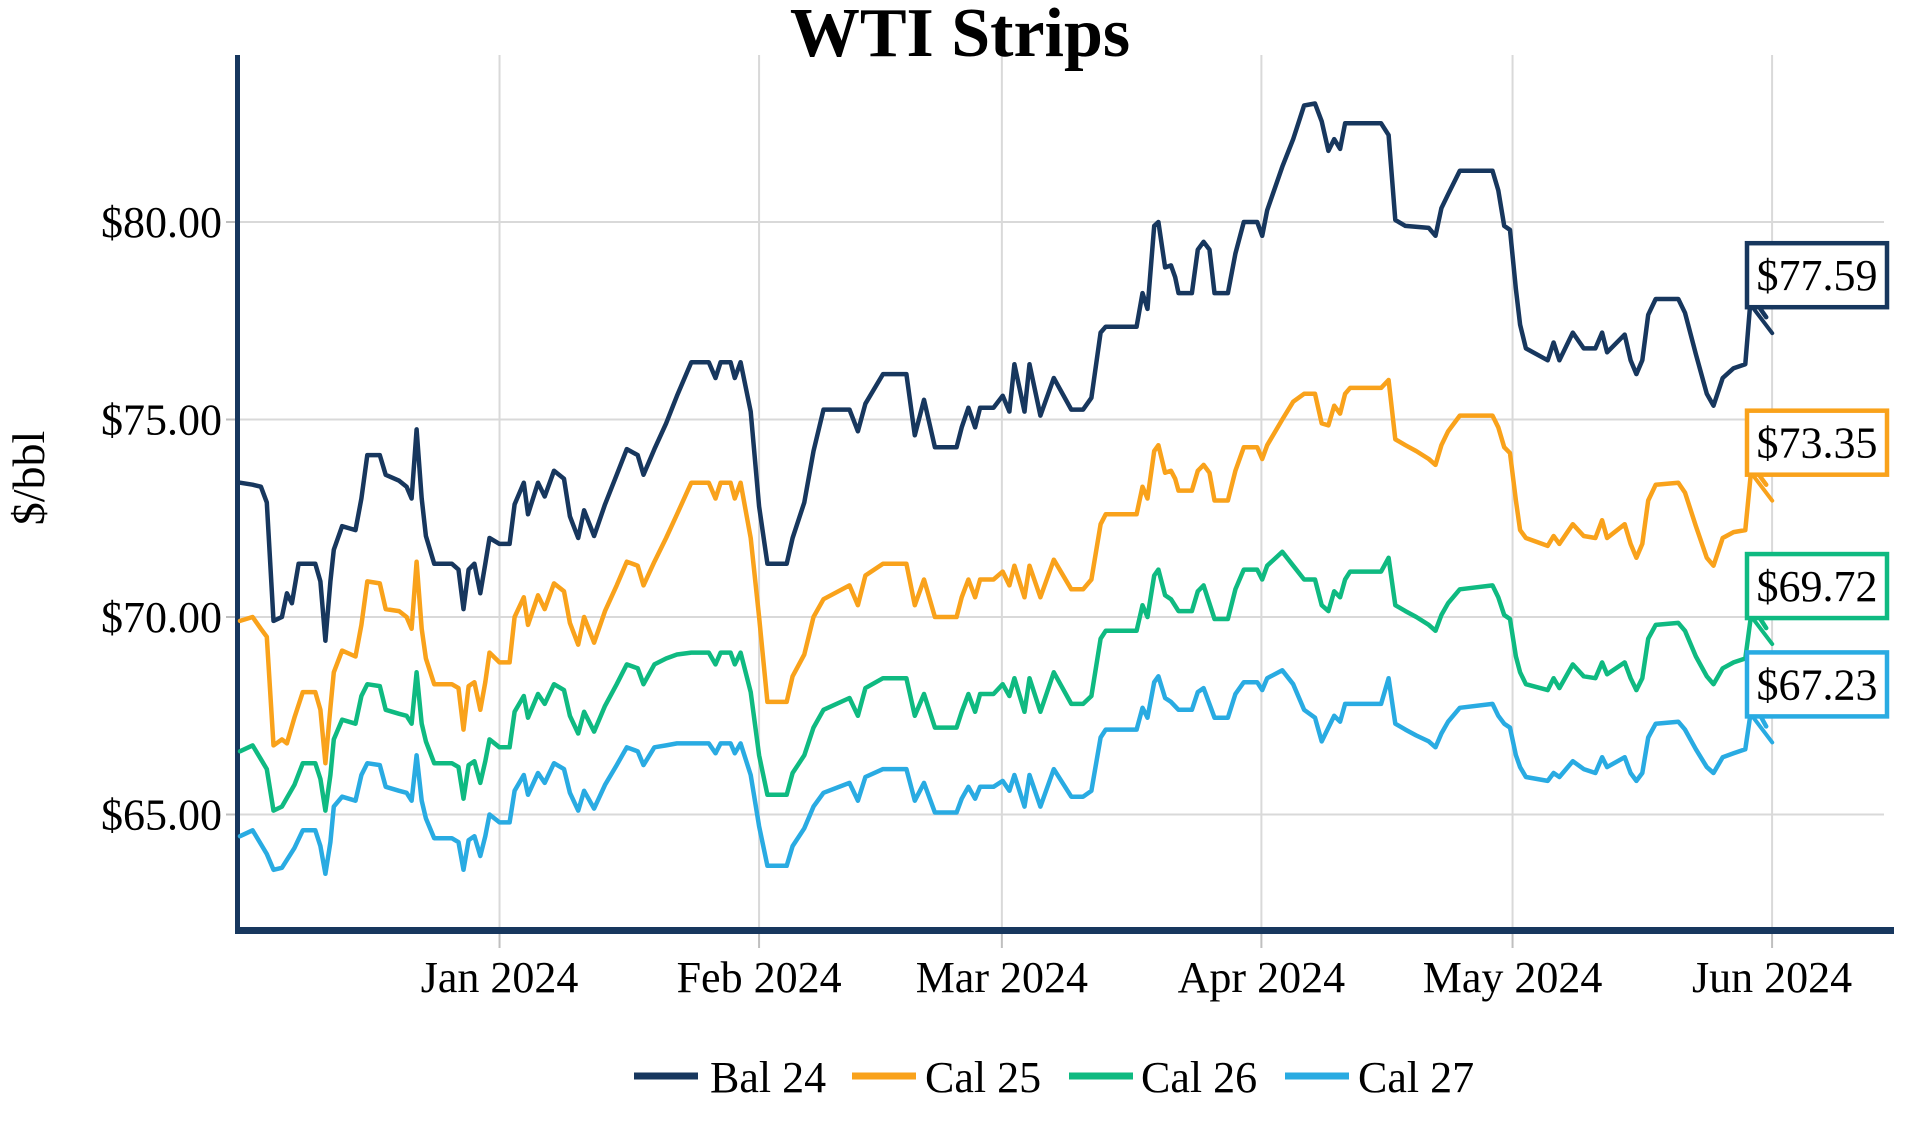 The width and height of the screenshot is (1920, 1128). I want to click on end-label-value-cal-27: $67.23, so click(1817, 684).